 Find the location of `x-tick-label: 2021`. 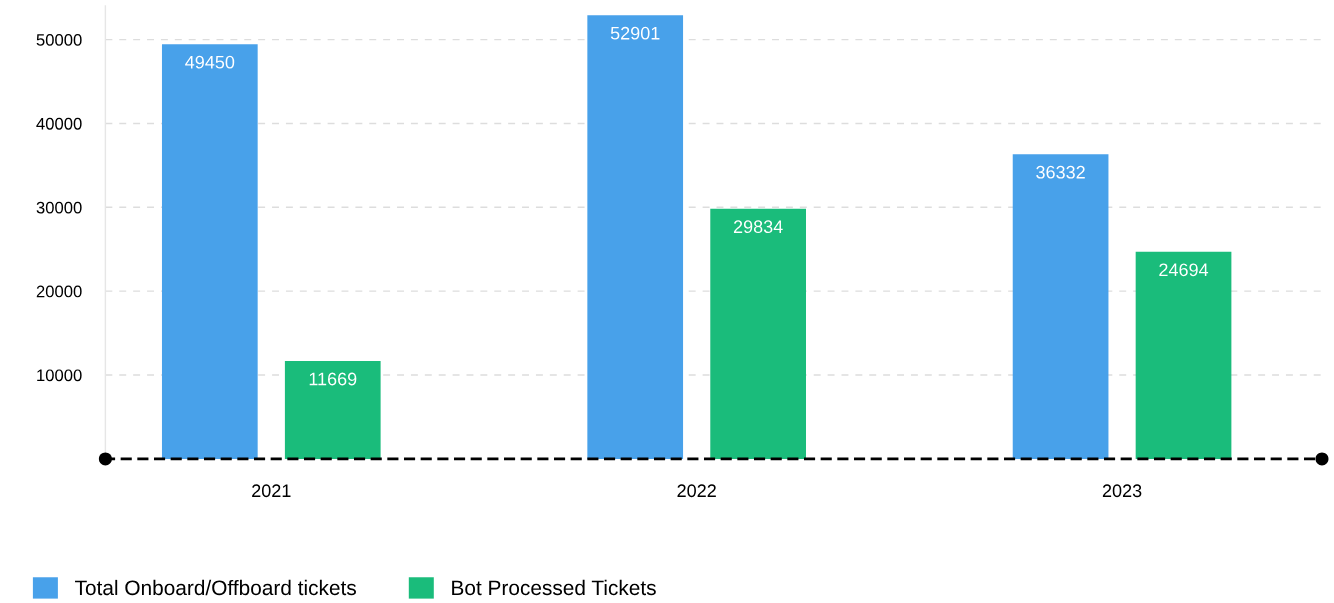

x-tick-label: 2021 is located at coordinates (271, 491).